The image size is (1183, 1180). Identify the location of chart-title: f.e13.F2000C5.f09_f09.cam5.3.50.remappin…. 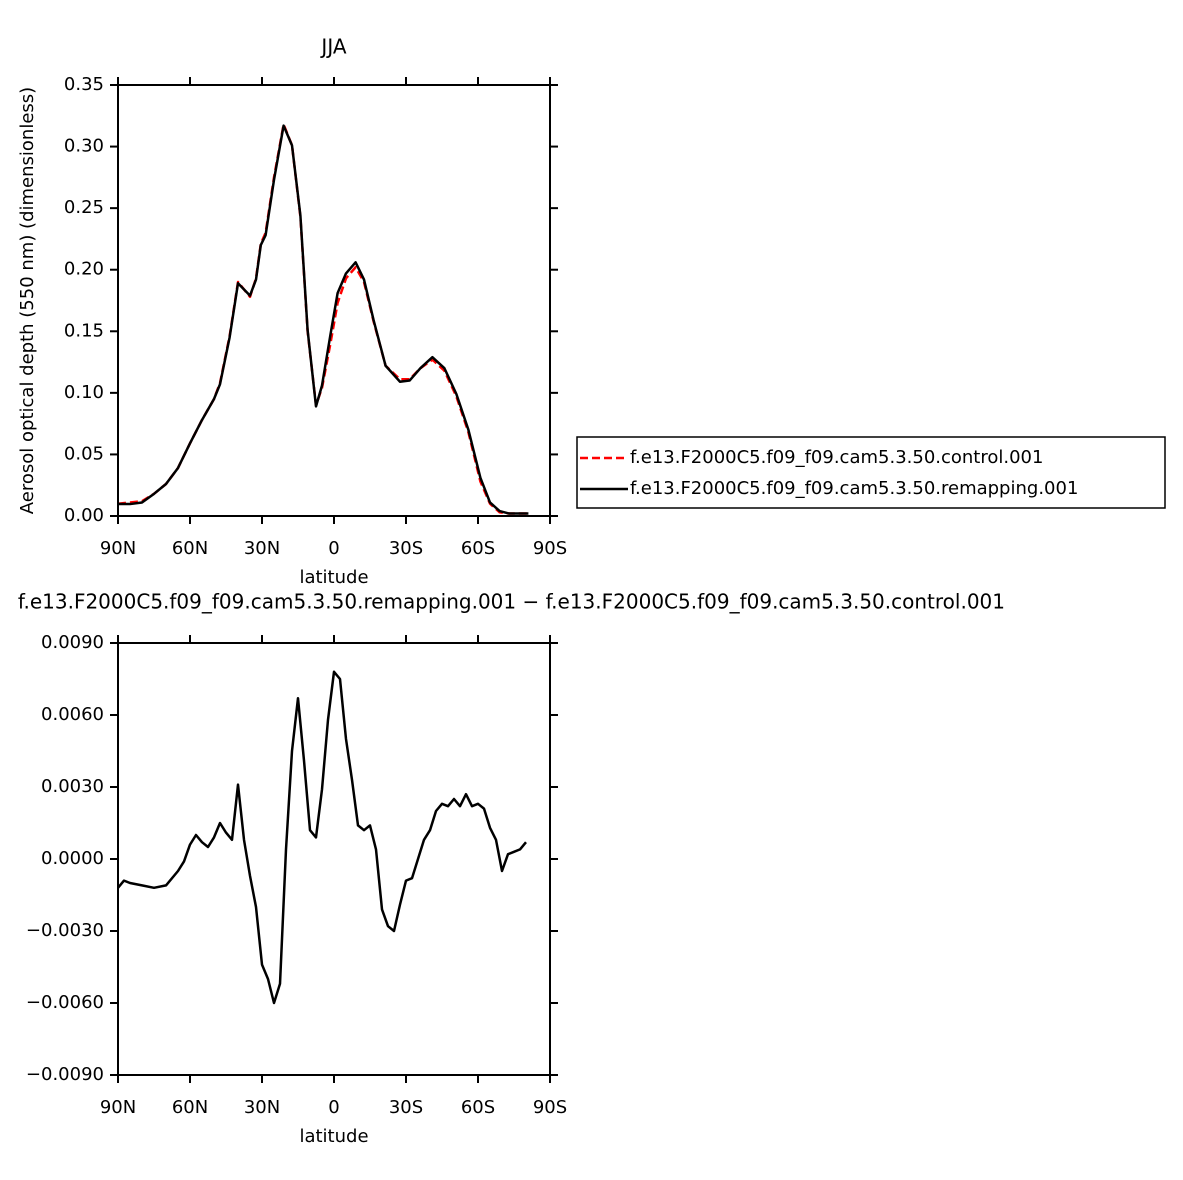
(511, 602).